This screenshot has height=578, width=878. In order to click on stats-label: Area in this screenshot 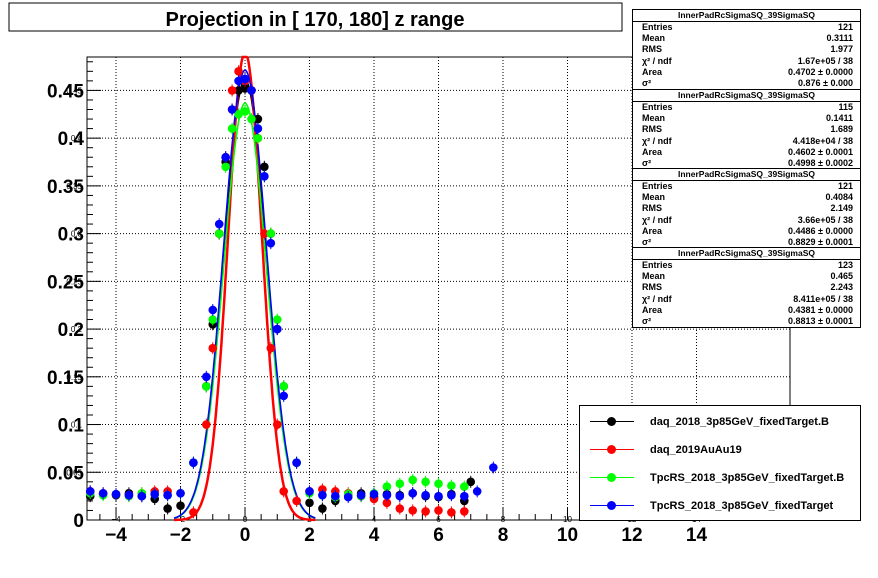, I will do `click(652, 71)`.